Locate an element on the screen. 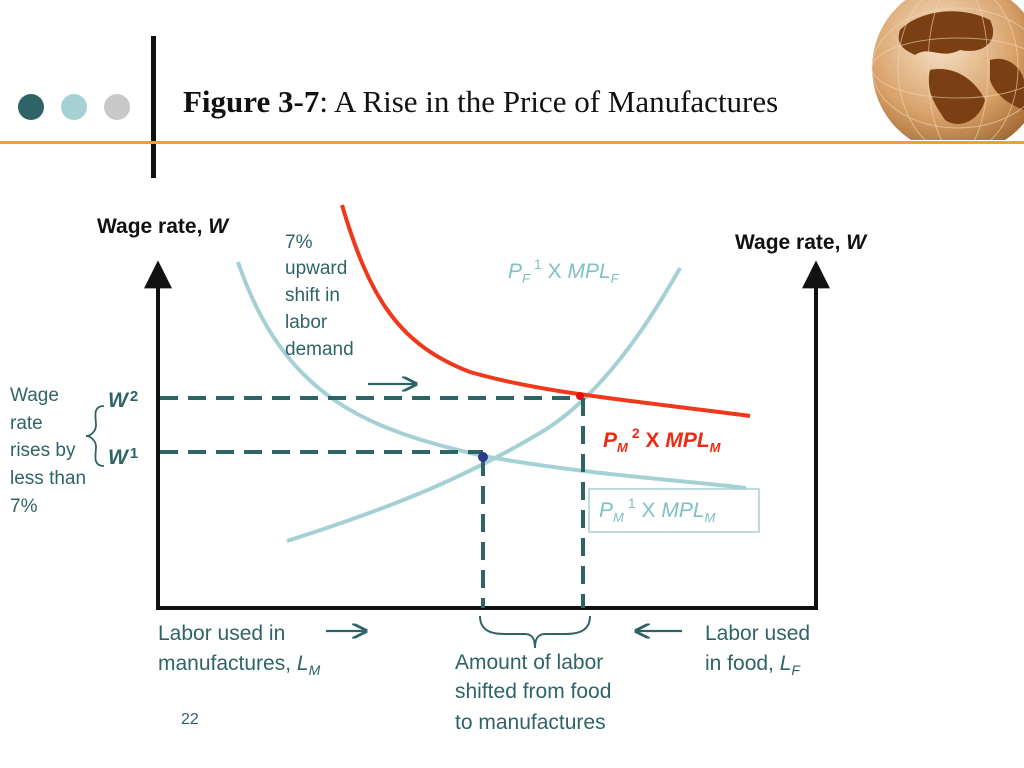 This screenshot has height=768, width=1024. svg-text: Labor used is located at coordinates (757, 633).